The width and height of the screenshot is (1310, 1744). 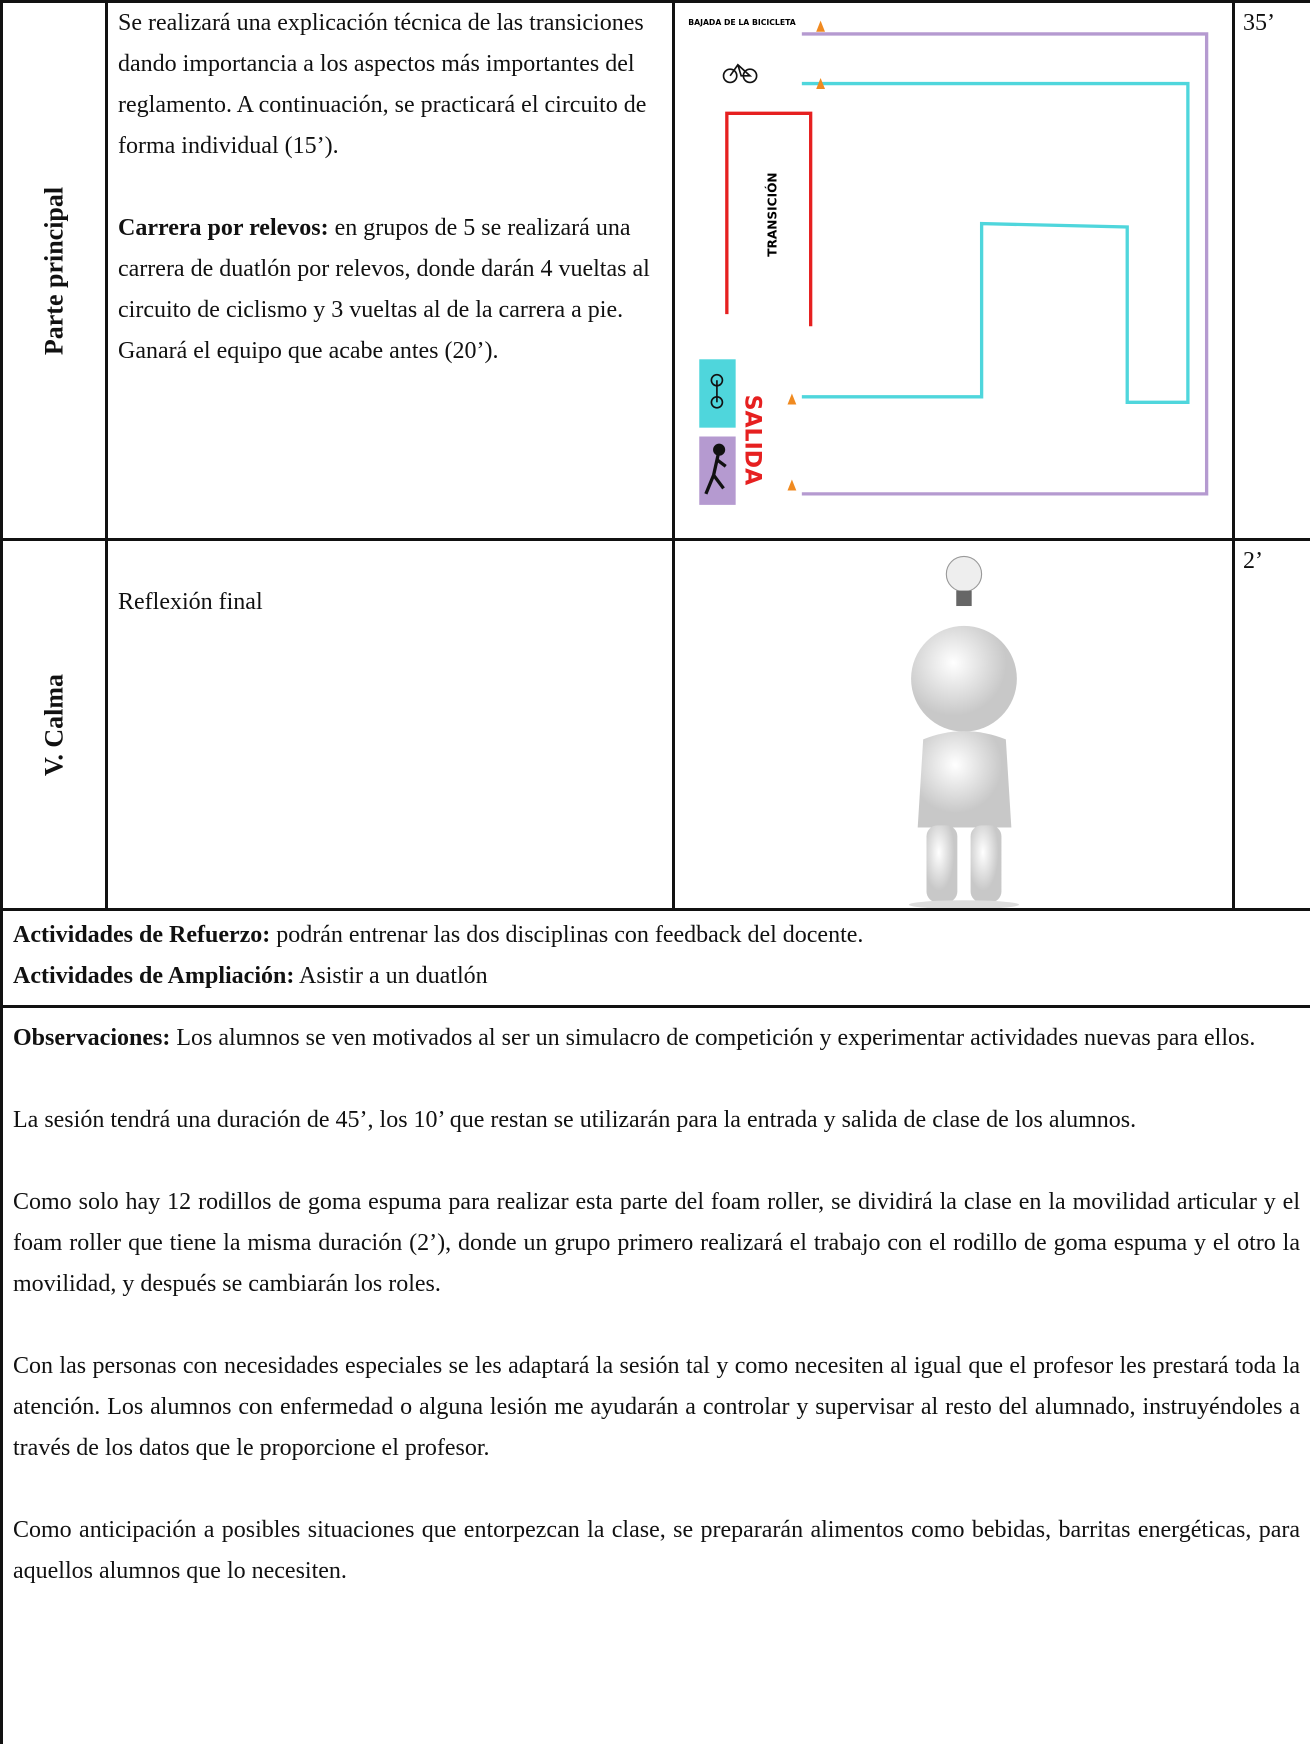 I want to click on time-cell: 2’, so click(x=1271, y=724).